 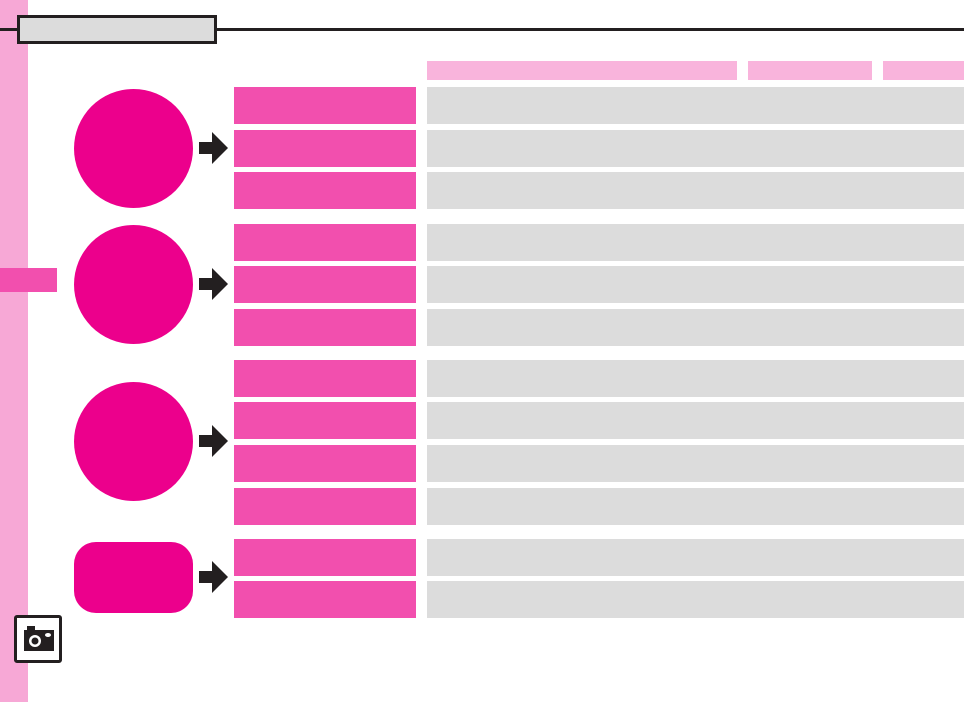 What do you see at coordinates (38, 639) in the screenshot?
I see `camera-icon` at bounding box center [38, 639].